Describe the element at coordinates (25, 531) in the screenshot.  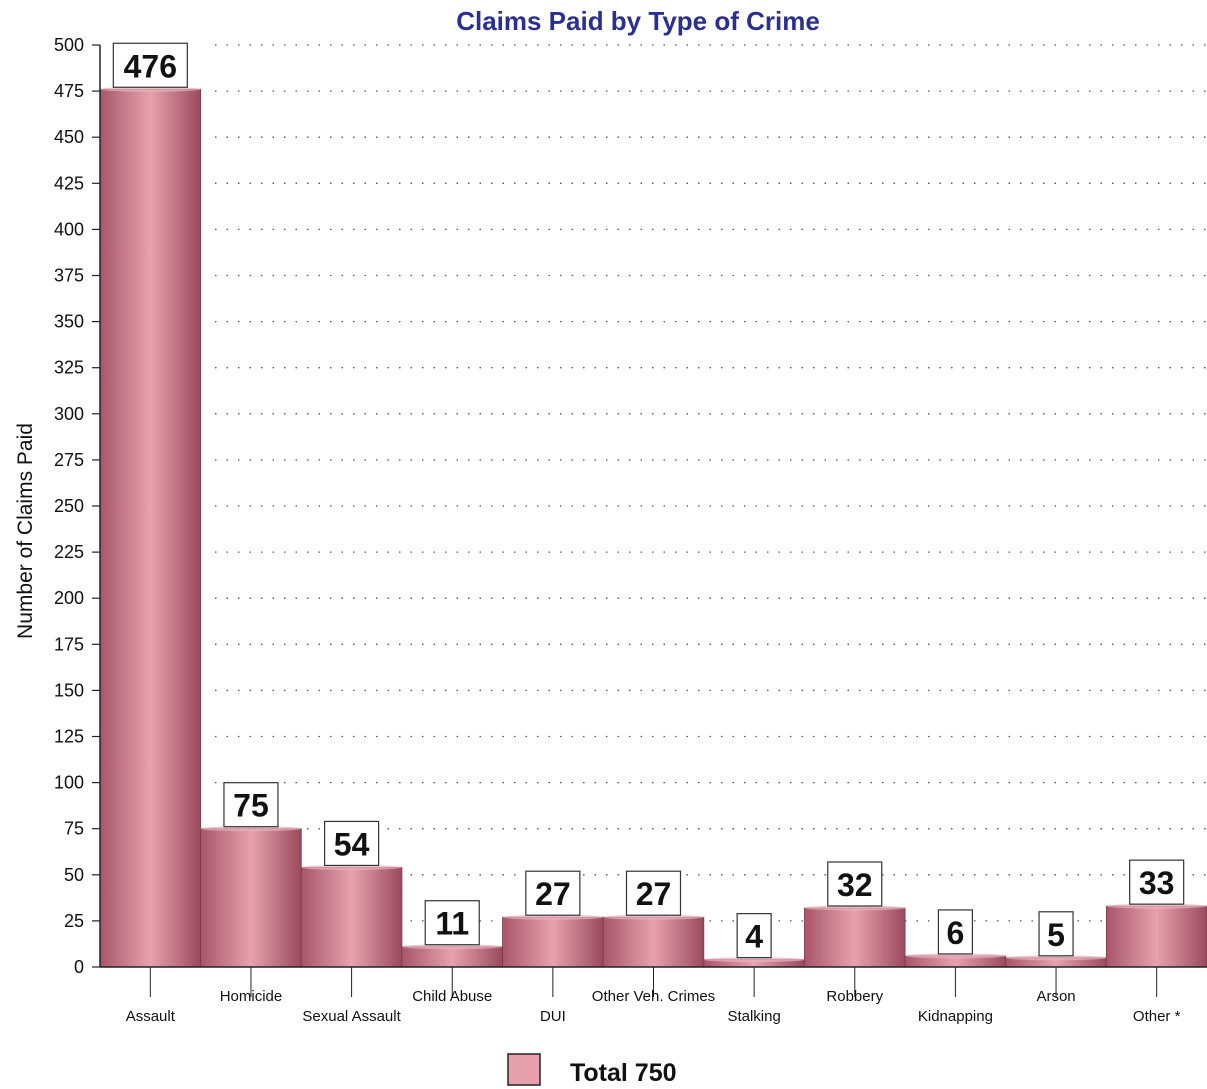
I see `y-axis-label: Number of Claims Paid` at that location.